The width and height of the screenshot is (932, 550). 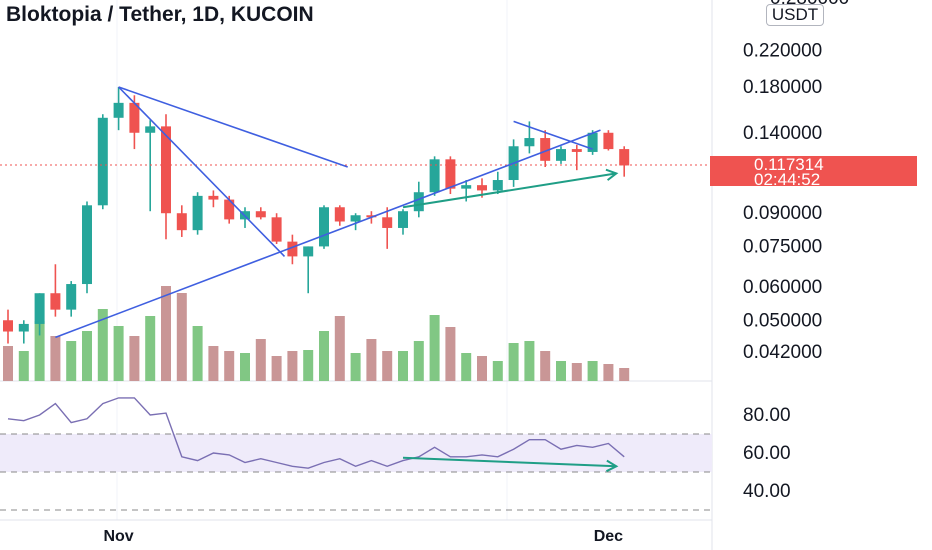 What do you see at coordinates (767, 453) in the screenshot?
I see `rsi-tick-label: 60.00` at bounding box center [767, 453].